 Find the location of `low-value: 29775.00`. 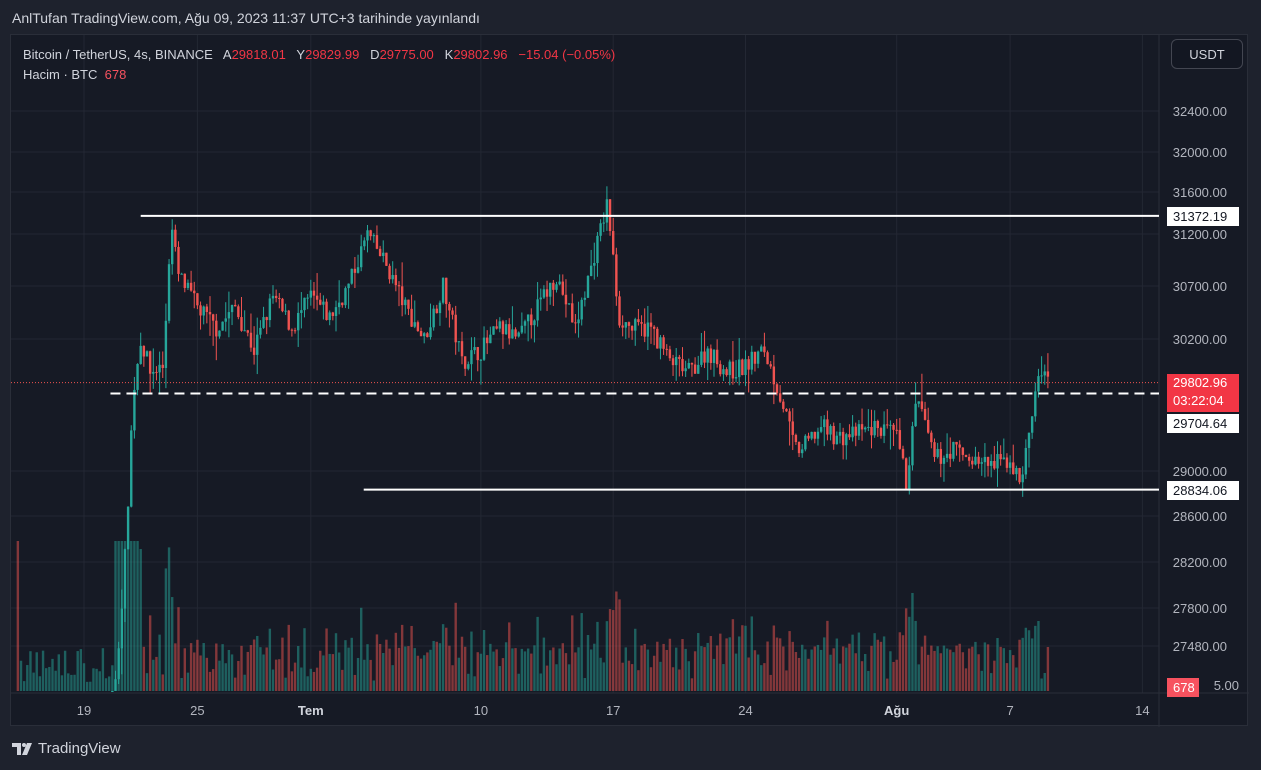

low-value: 29775.00 is located at coordinates (406, 54).